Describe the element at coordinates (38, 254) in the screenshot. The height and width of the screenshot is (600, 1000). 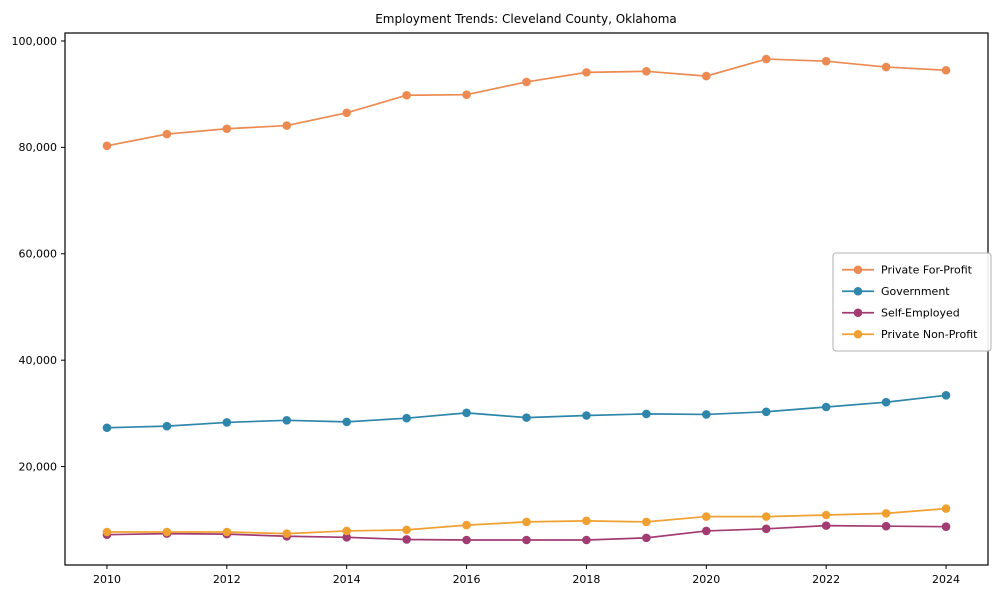
I see `y-tick-label: 60,000` at that location.